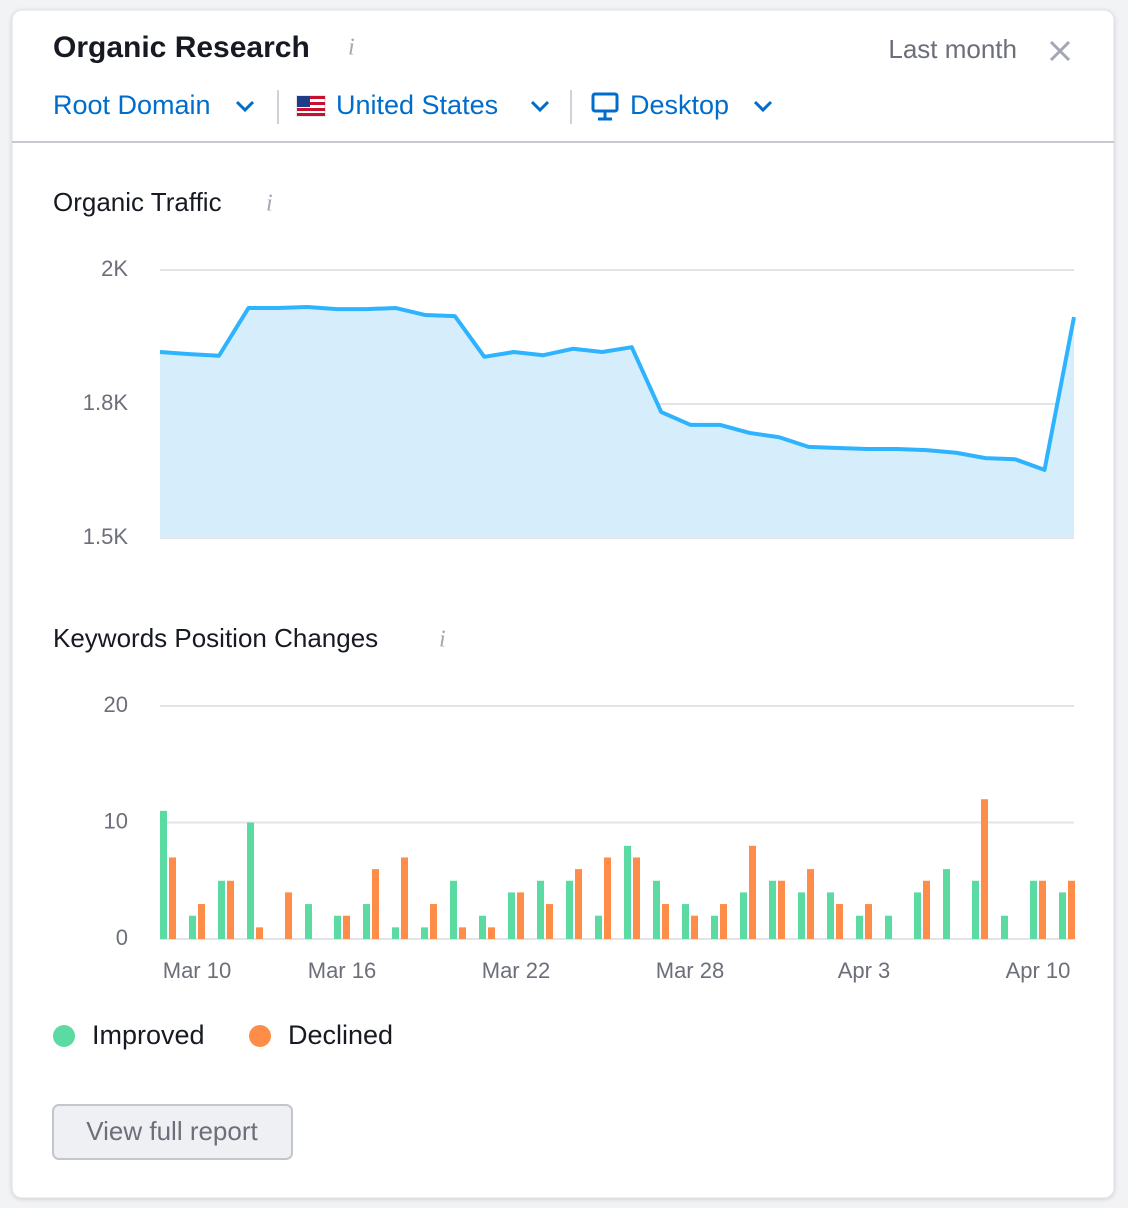 This screenshot has height=1208, width=1128. What do you see at coordinates (116, 704) in the screenshot?
I see `y-tick-label: 20` at bounding box center [116, 704].